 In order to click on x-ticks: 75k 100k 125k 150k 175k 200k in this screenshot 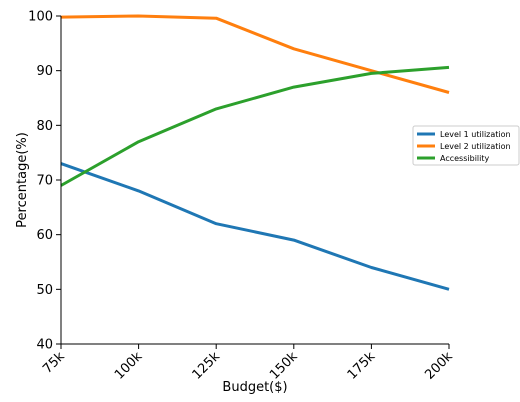, I will do `click(248, 363)`.